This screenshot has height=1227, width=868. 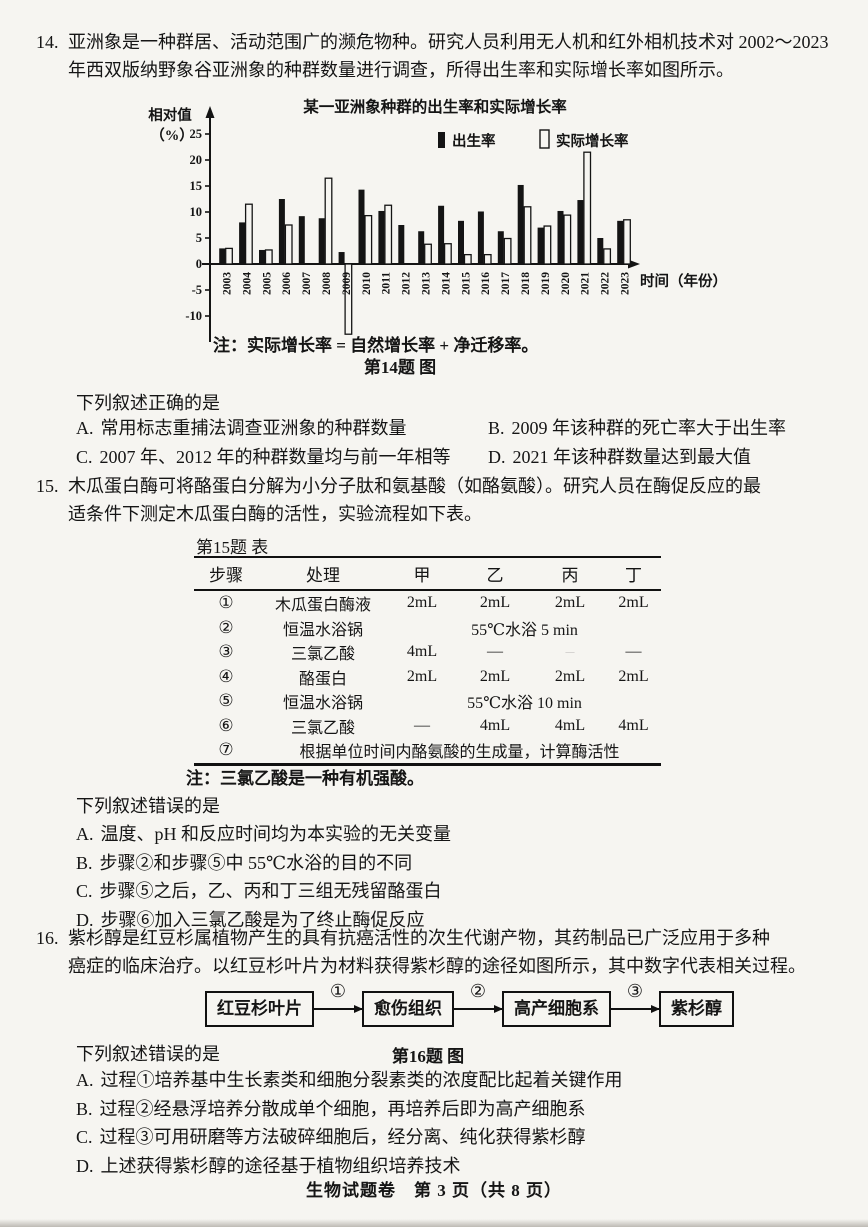 I want to click on svg-text: 2009, so click(x=347, y=283).